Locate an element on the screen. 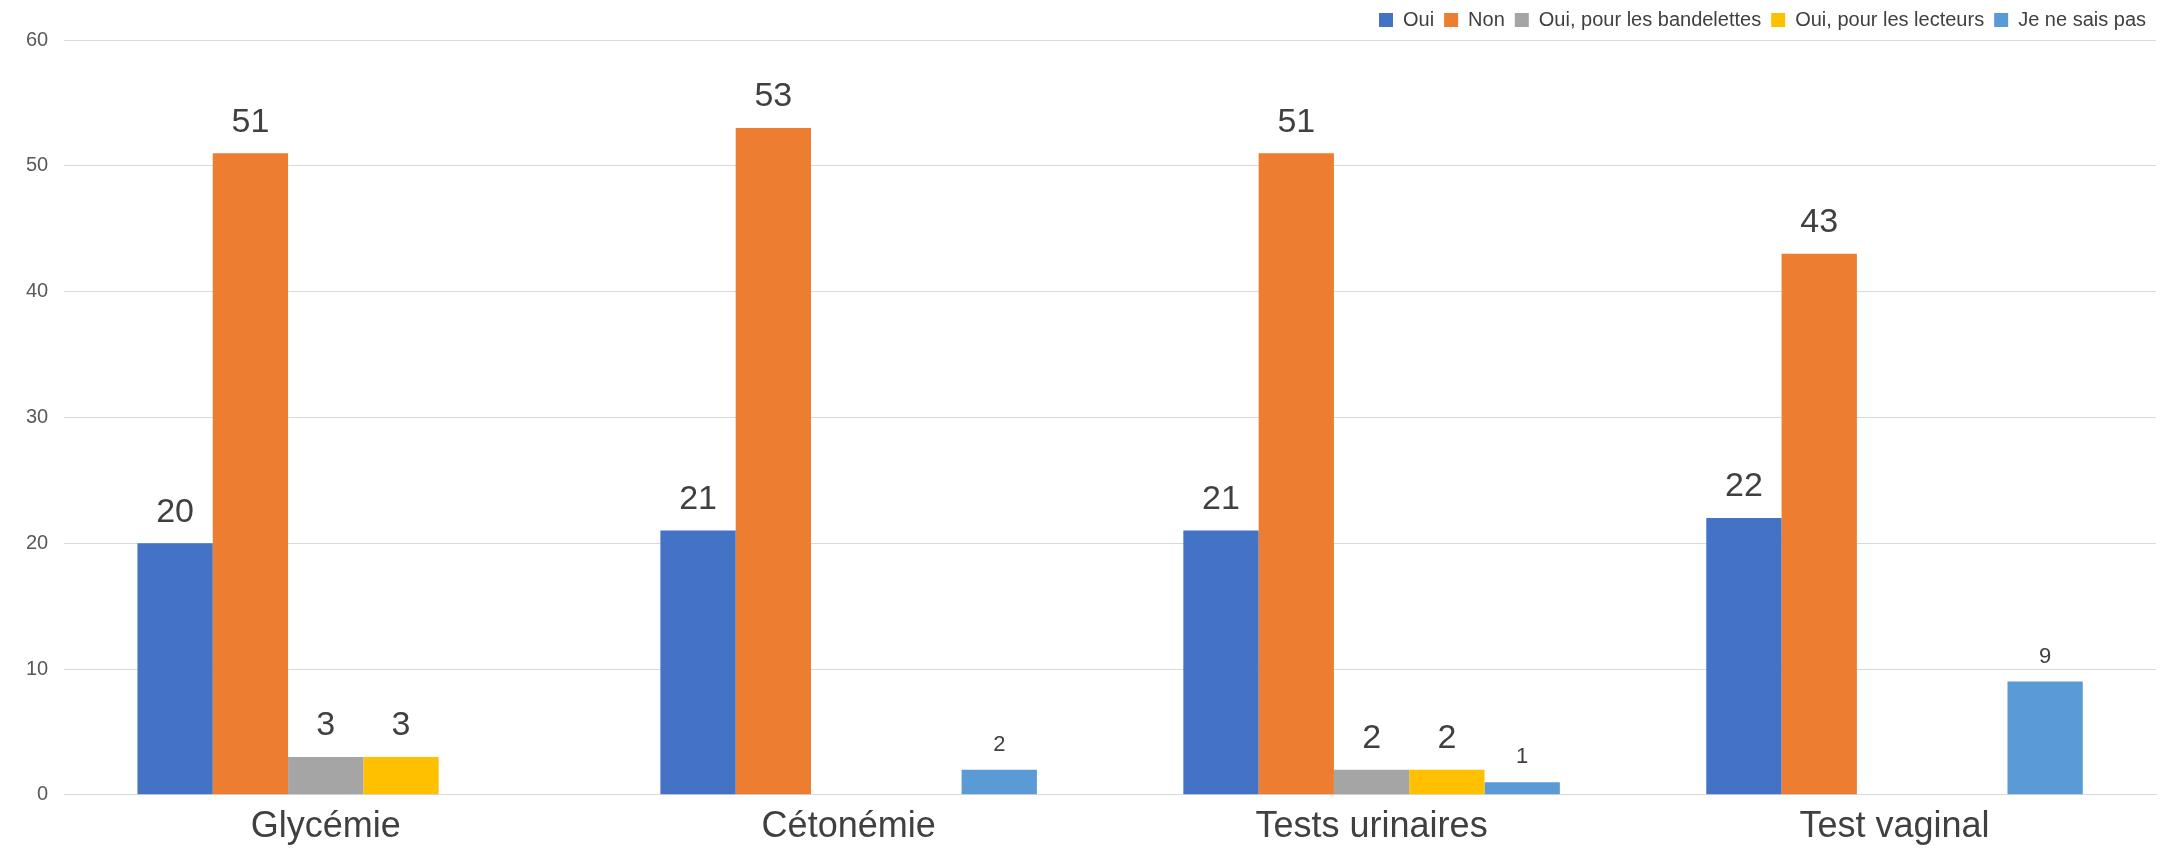 This screenshot has height=862, width=2176. data-label: 20 is located at coordinates (175, 509).